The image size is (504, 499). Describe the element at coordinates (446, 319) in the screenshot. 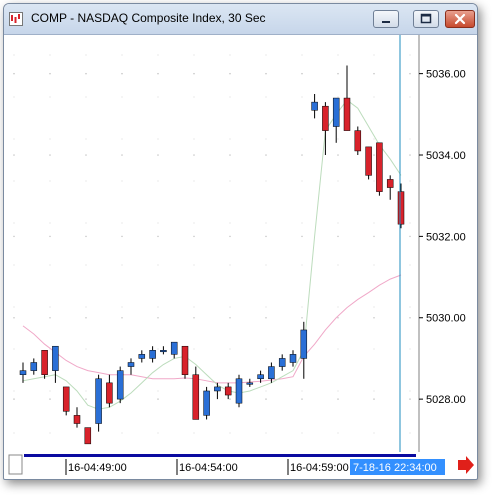

I see `price-label: 5030.00` at that location.